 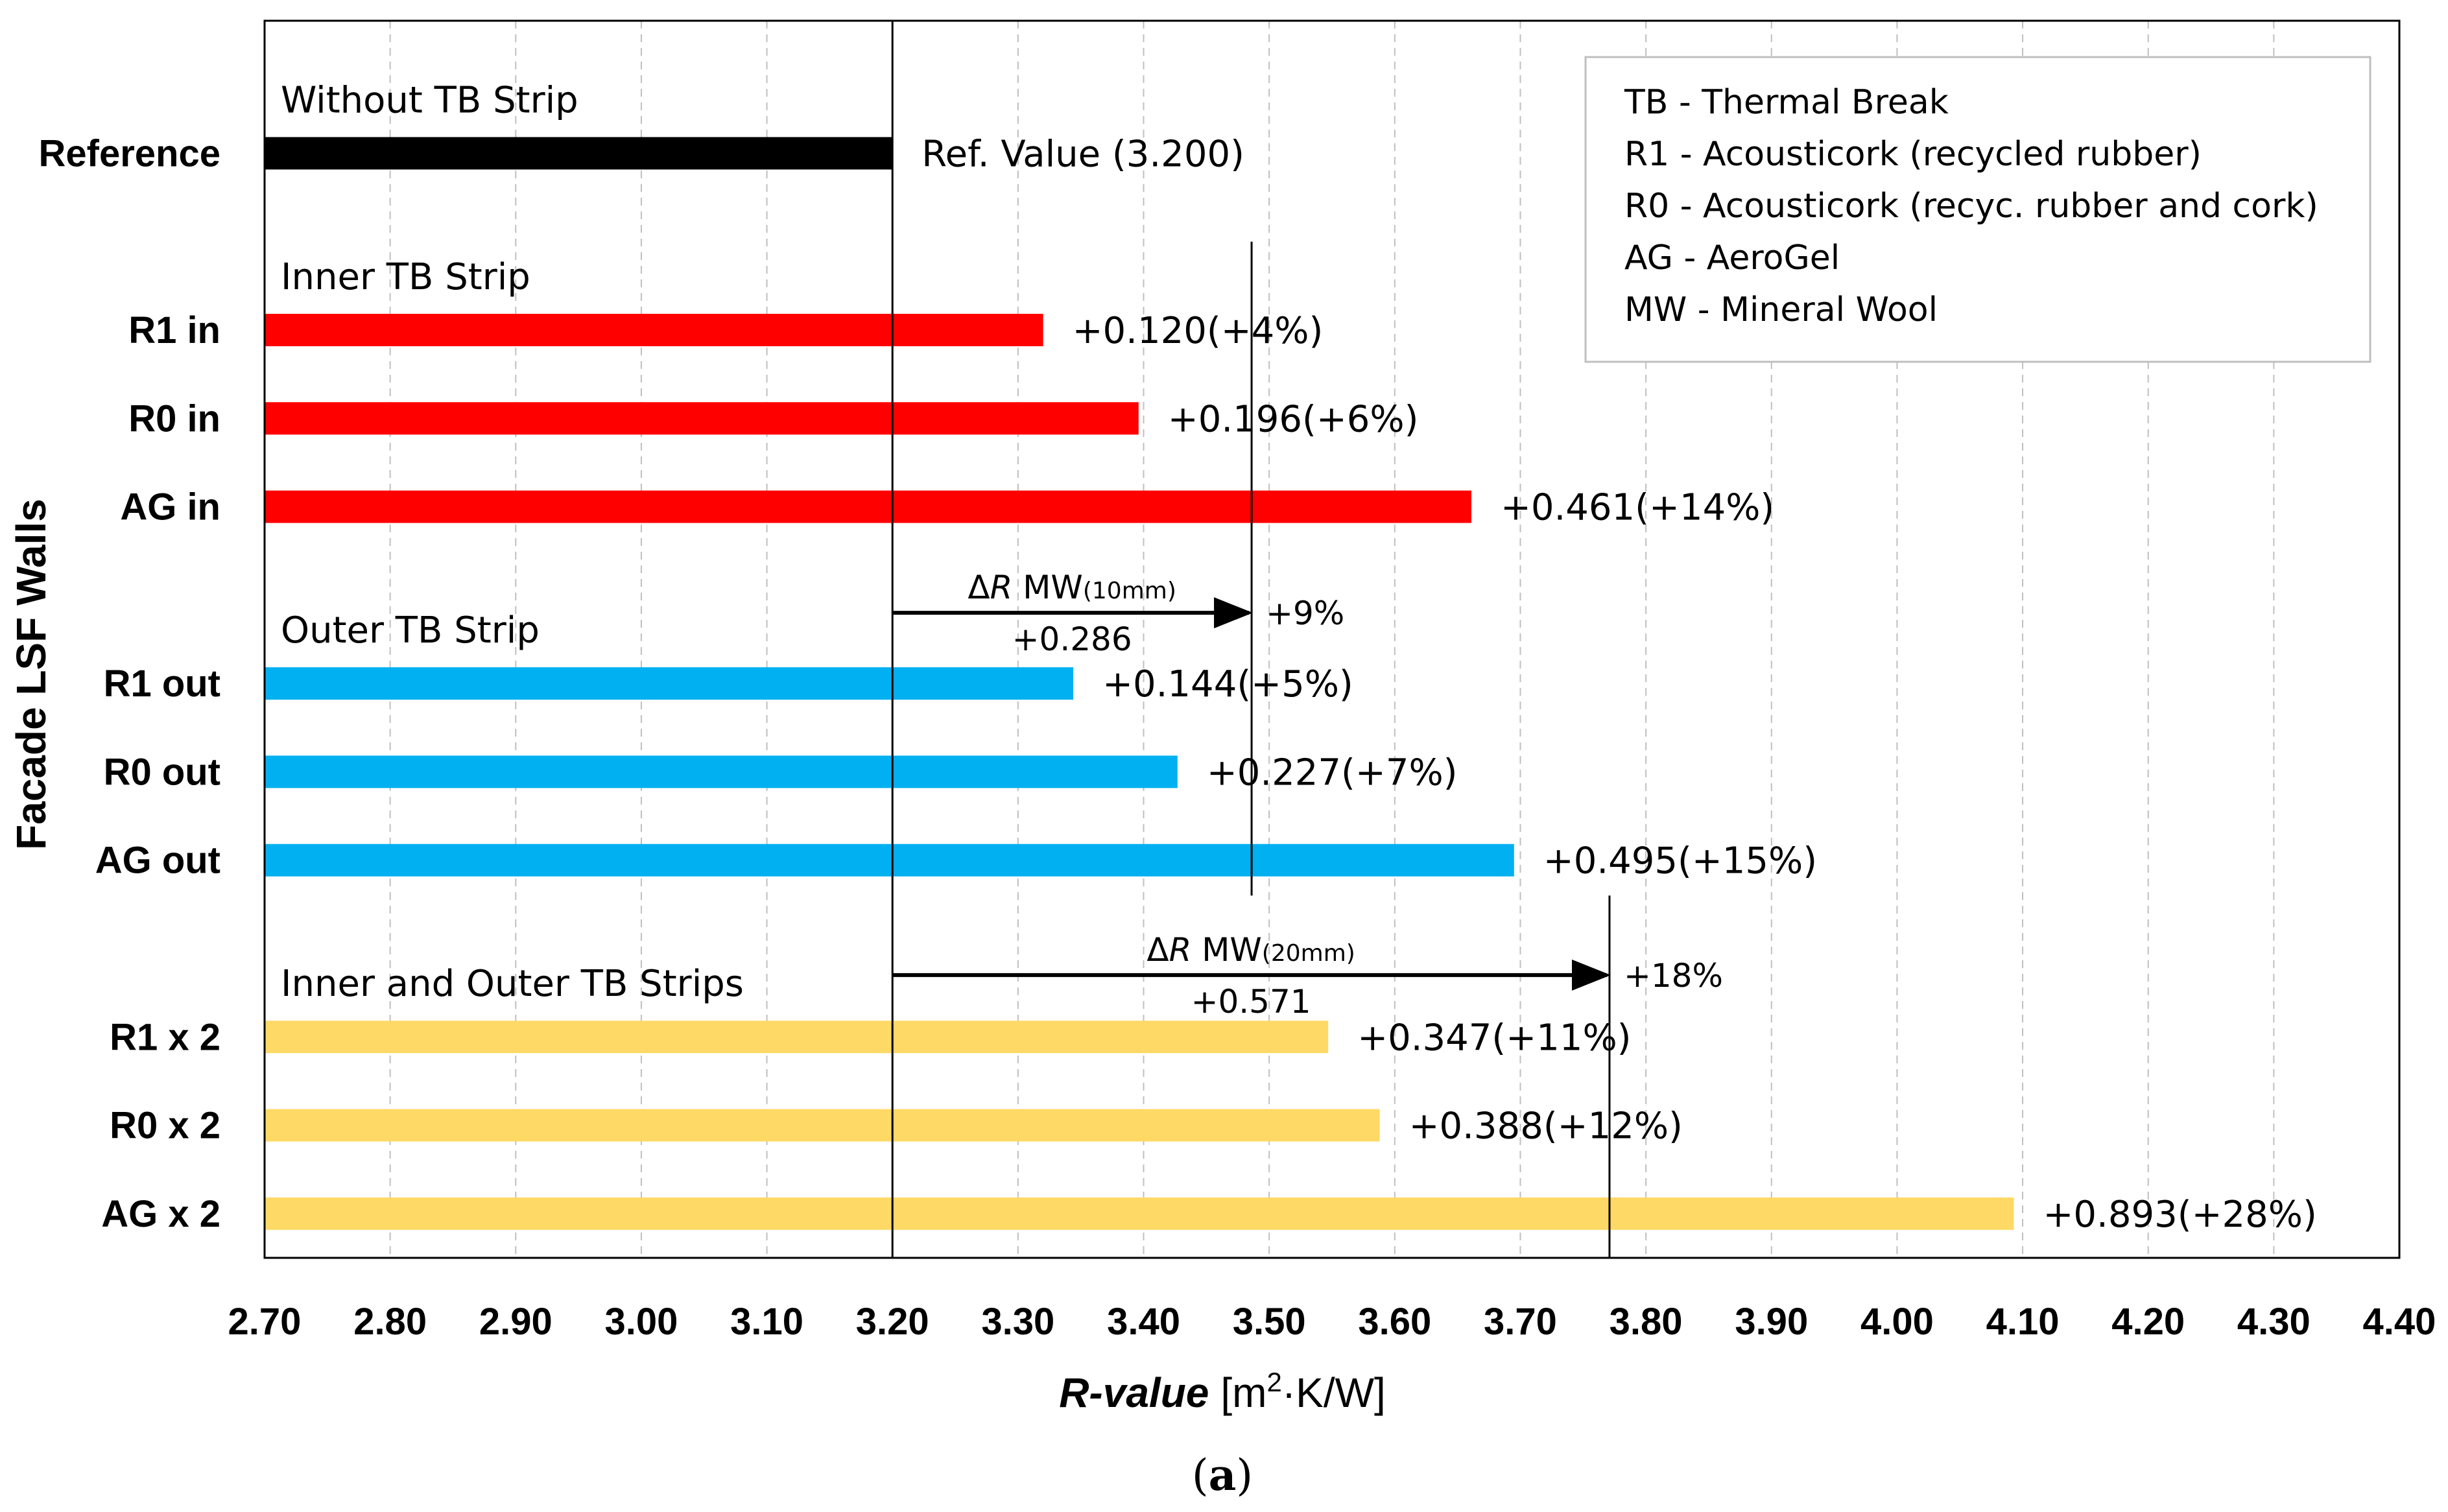 What do you see at coordinates (1149, 1392) in the screenshot?
I see `x-axis-label-rest: -value` at bounding box center [1149, 1392].